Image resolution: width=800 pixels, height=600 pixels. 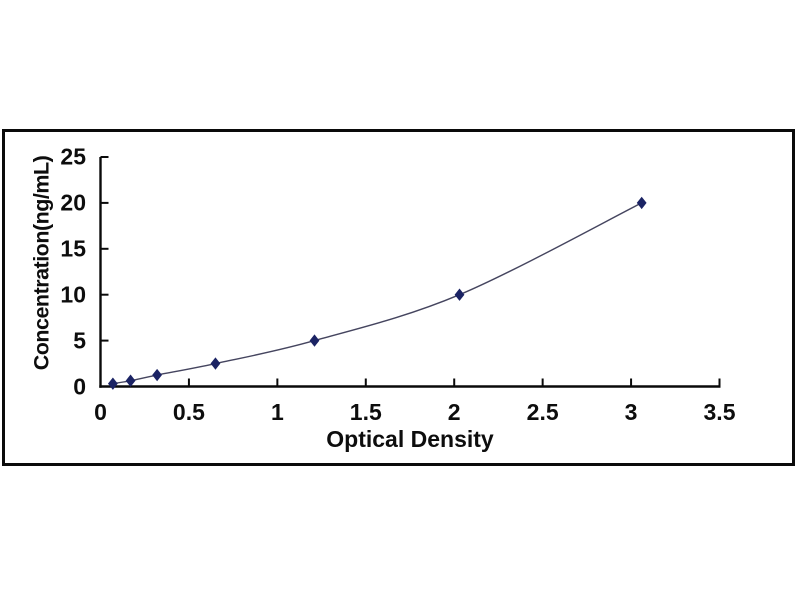 What do you see at coordinates (365, 412) in the screenshot?
I see `x-tick-label: 1.5` at bounding box center [365, 412].